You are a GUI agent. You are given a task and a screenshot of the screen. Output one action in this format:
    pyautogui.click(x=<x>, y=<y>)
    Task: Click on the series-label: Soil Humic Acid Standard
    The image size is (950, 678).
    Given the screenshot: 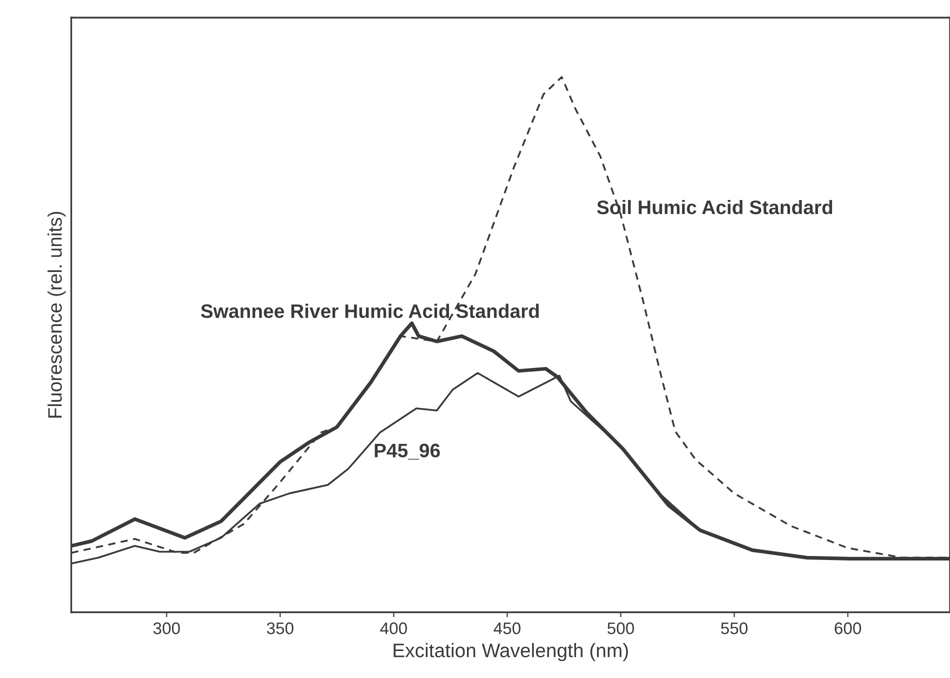 What is the action you would take?
    pyautogui.click(x=714, y=207)
    